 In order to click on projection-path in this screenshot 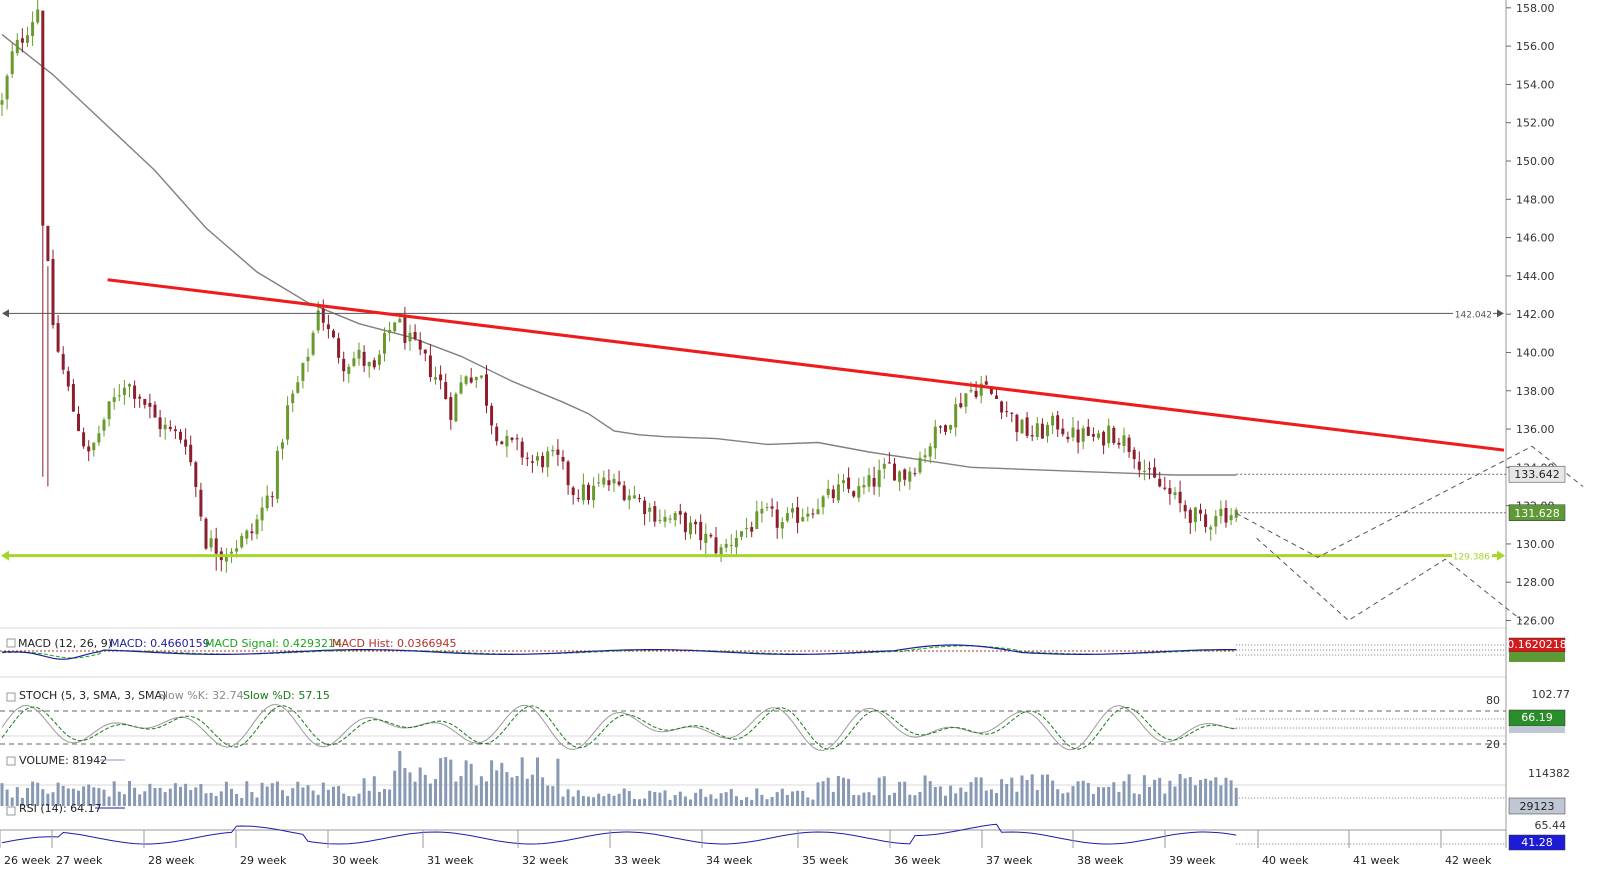, I will do `click(1389, 579)`.